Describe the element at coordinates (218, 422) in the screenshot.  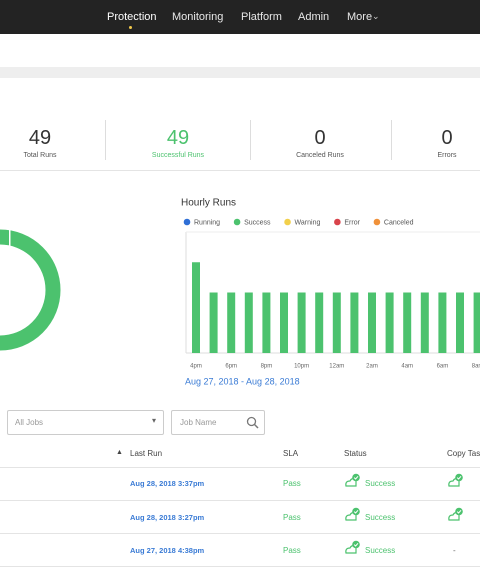
I see `job-search: Job Name` at that location.